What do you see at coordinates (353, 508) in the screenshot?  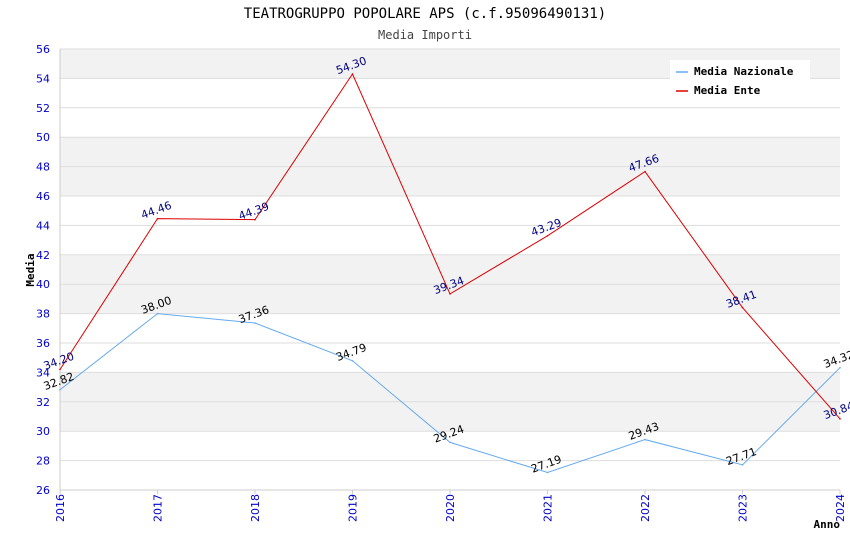 I see `x-tick-label: 2019` at bounding box center [353, 508].